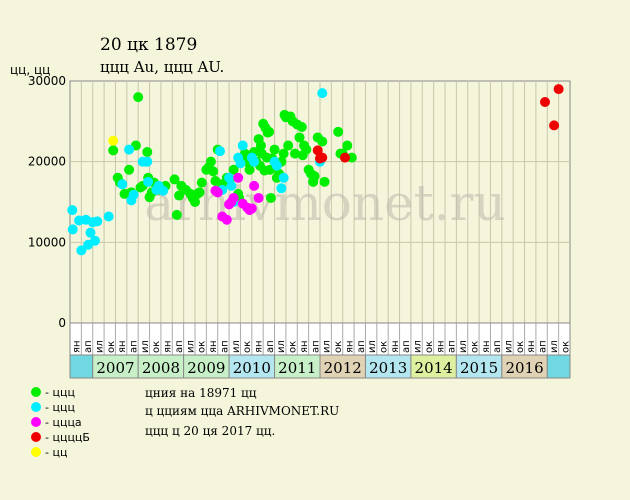  I want to click on chart-title: 20 цк 1879, so click(148, 45).